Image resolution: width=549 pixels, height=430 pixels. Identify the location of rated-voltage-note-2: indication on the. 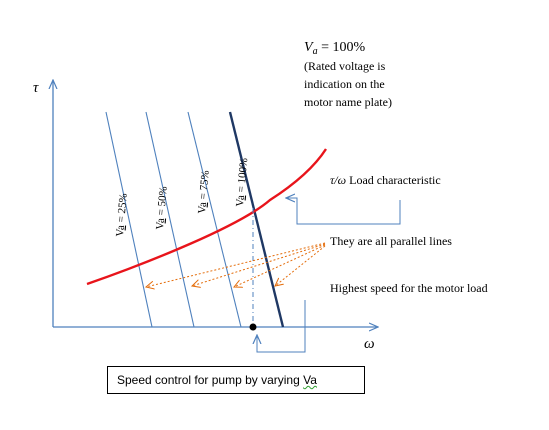
(344, 84).